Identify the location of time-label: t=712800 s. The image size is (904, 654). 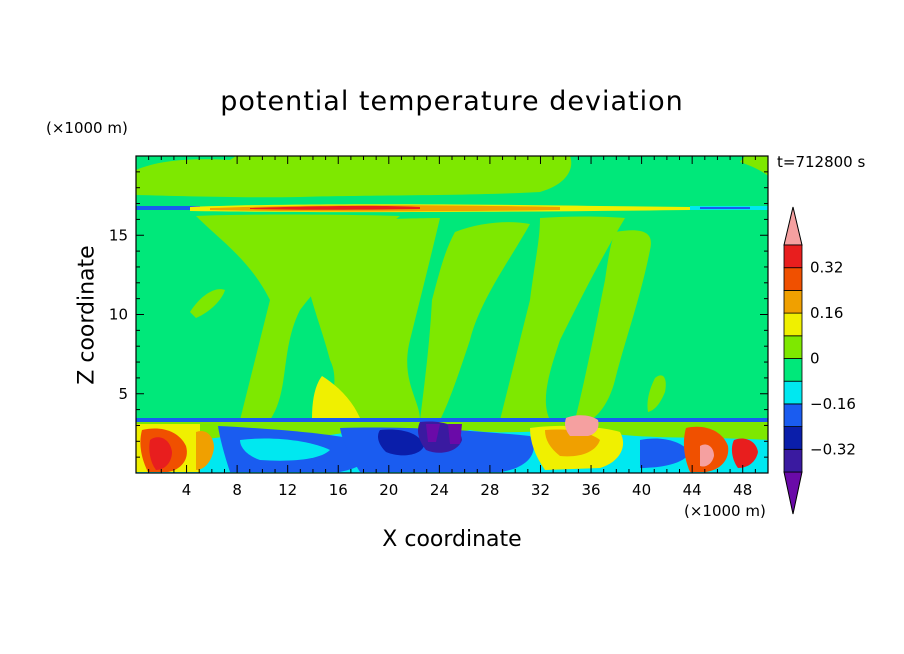
(821, 162).